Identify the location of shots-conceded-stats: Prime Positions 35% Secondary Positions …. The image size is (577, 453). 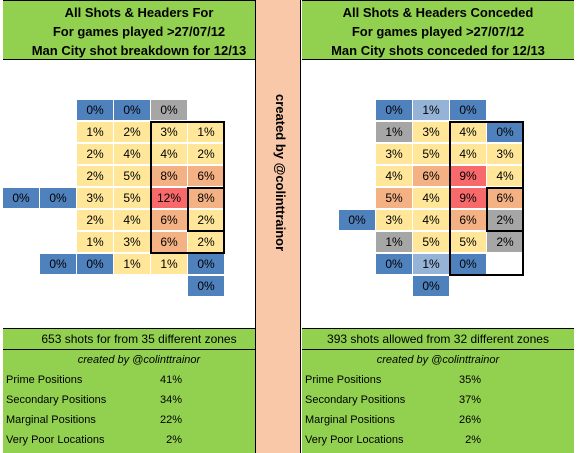
(438, 411).